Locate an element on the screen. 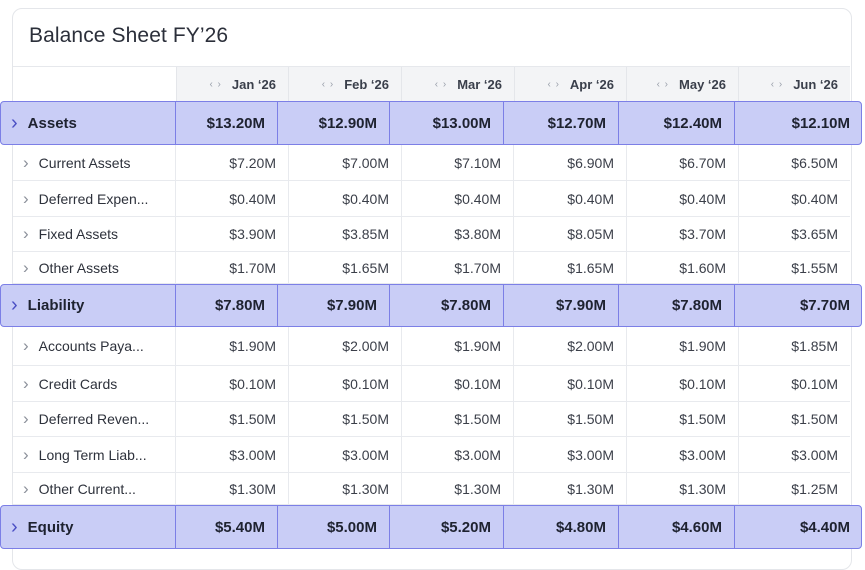  value-cell: $13.00M is located at coordinates (446, 123).